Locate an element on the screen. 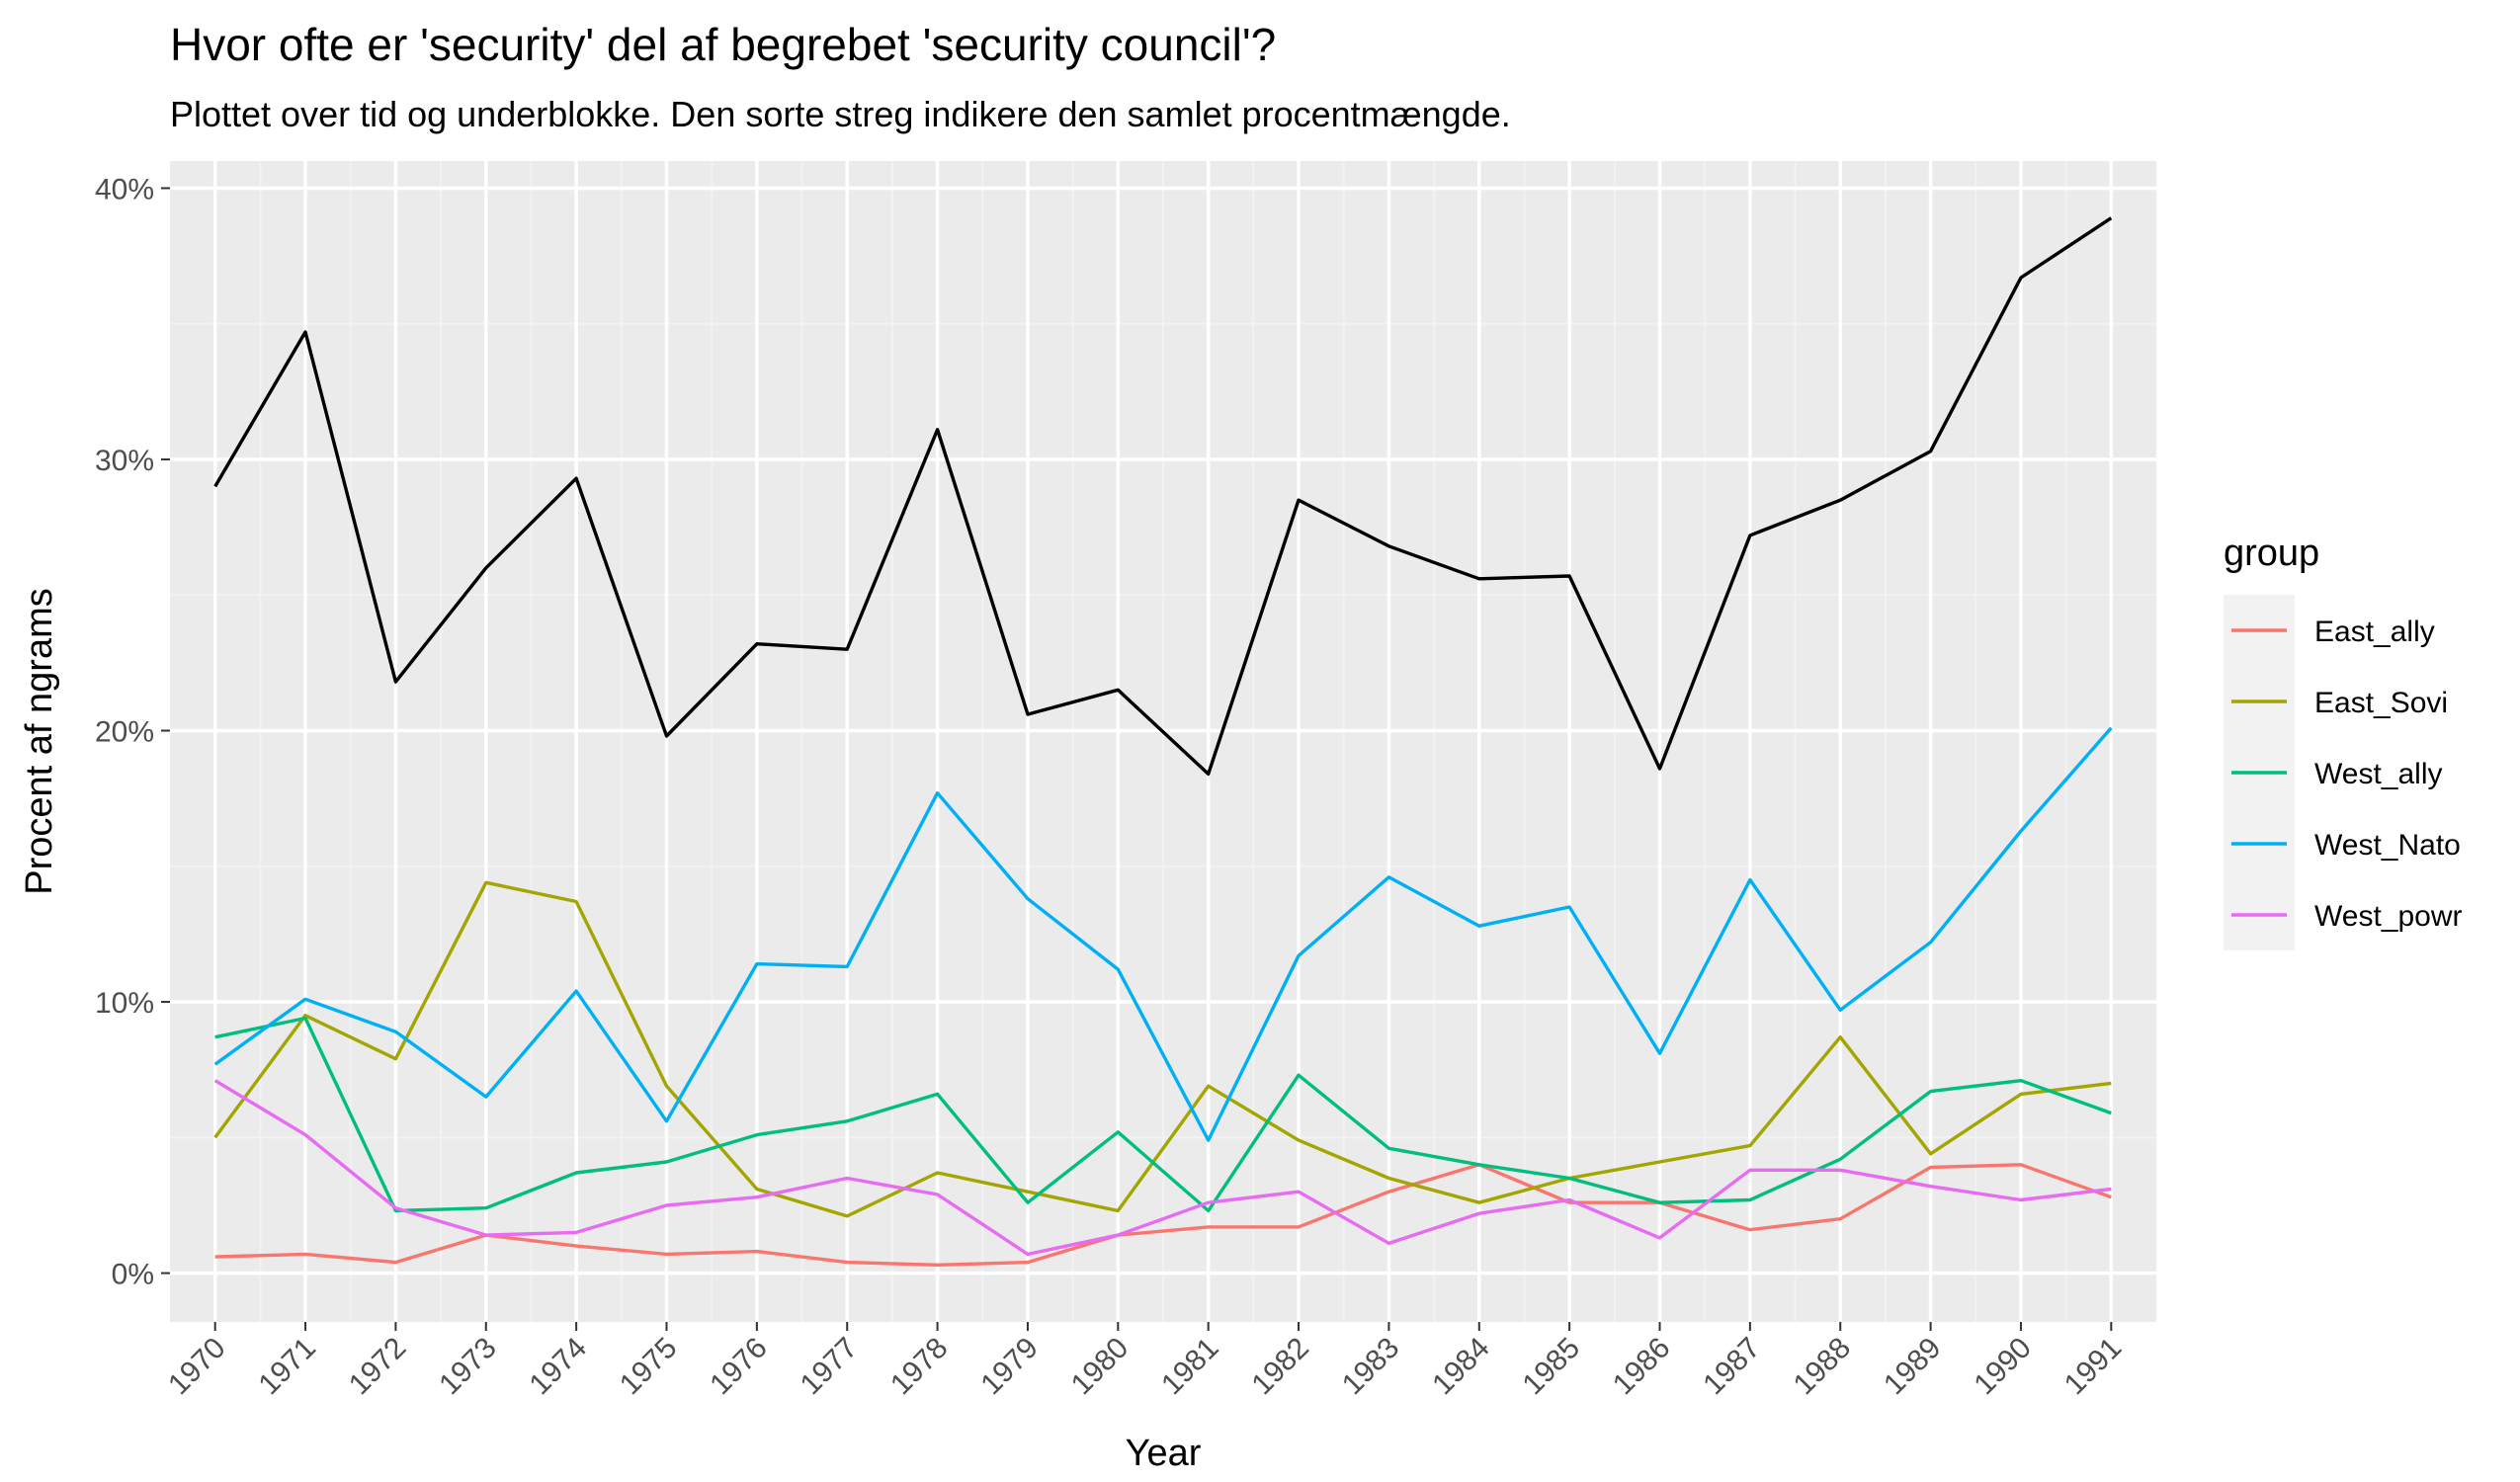 The image size is (2520, 1482). x-tick-label: 1976 is located at coordinates (739, 1367).